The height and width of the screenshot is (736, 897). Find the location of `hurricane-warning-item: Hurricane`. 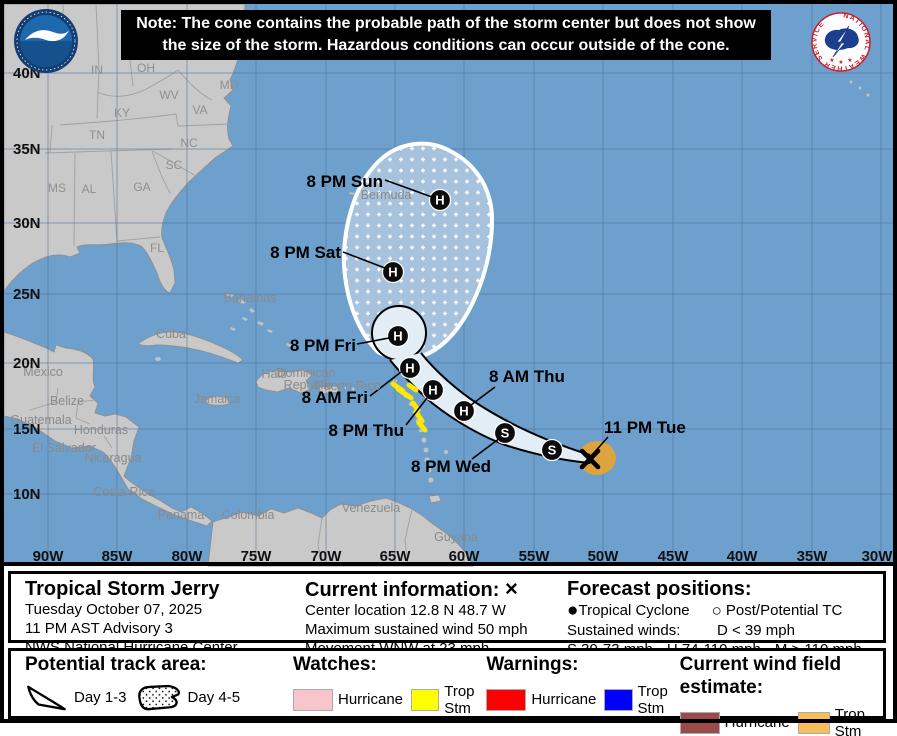

hurricane-warning-item: Hurricane is located at coordinates (541, 699).